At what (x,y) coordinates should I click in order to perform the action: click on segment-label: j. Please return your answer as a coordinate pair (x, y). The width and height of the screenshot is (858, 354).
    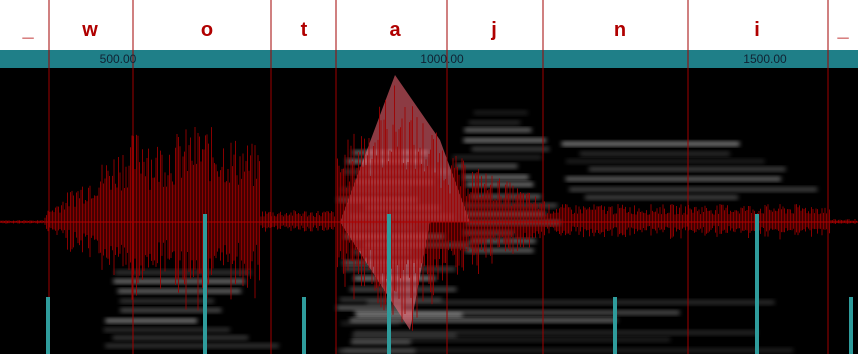
    Looking at the image, I should click on (493, 30).